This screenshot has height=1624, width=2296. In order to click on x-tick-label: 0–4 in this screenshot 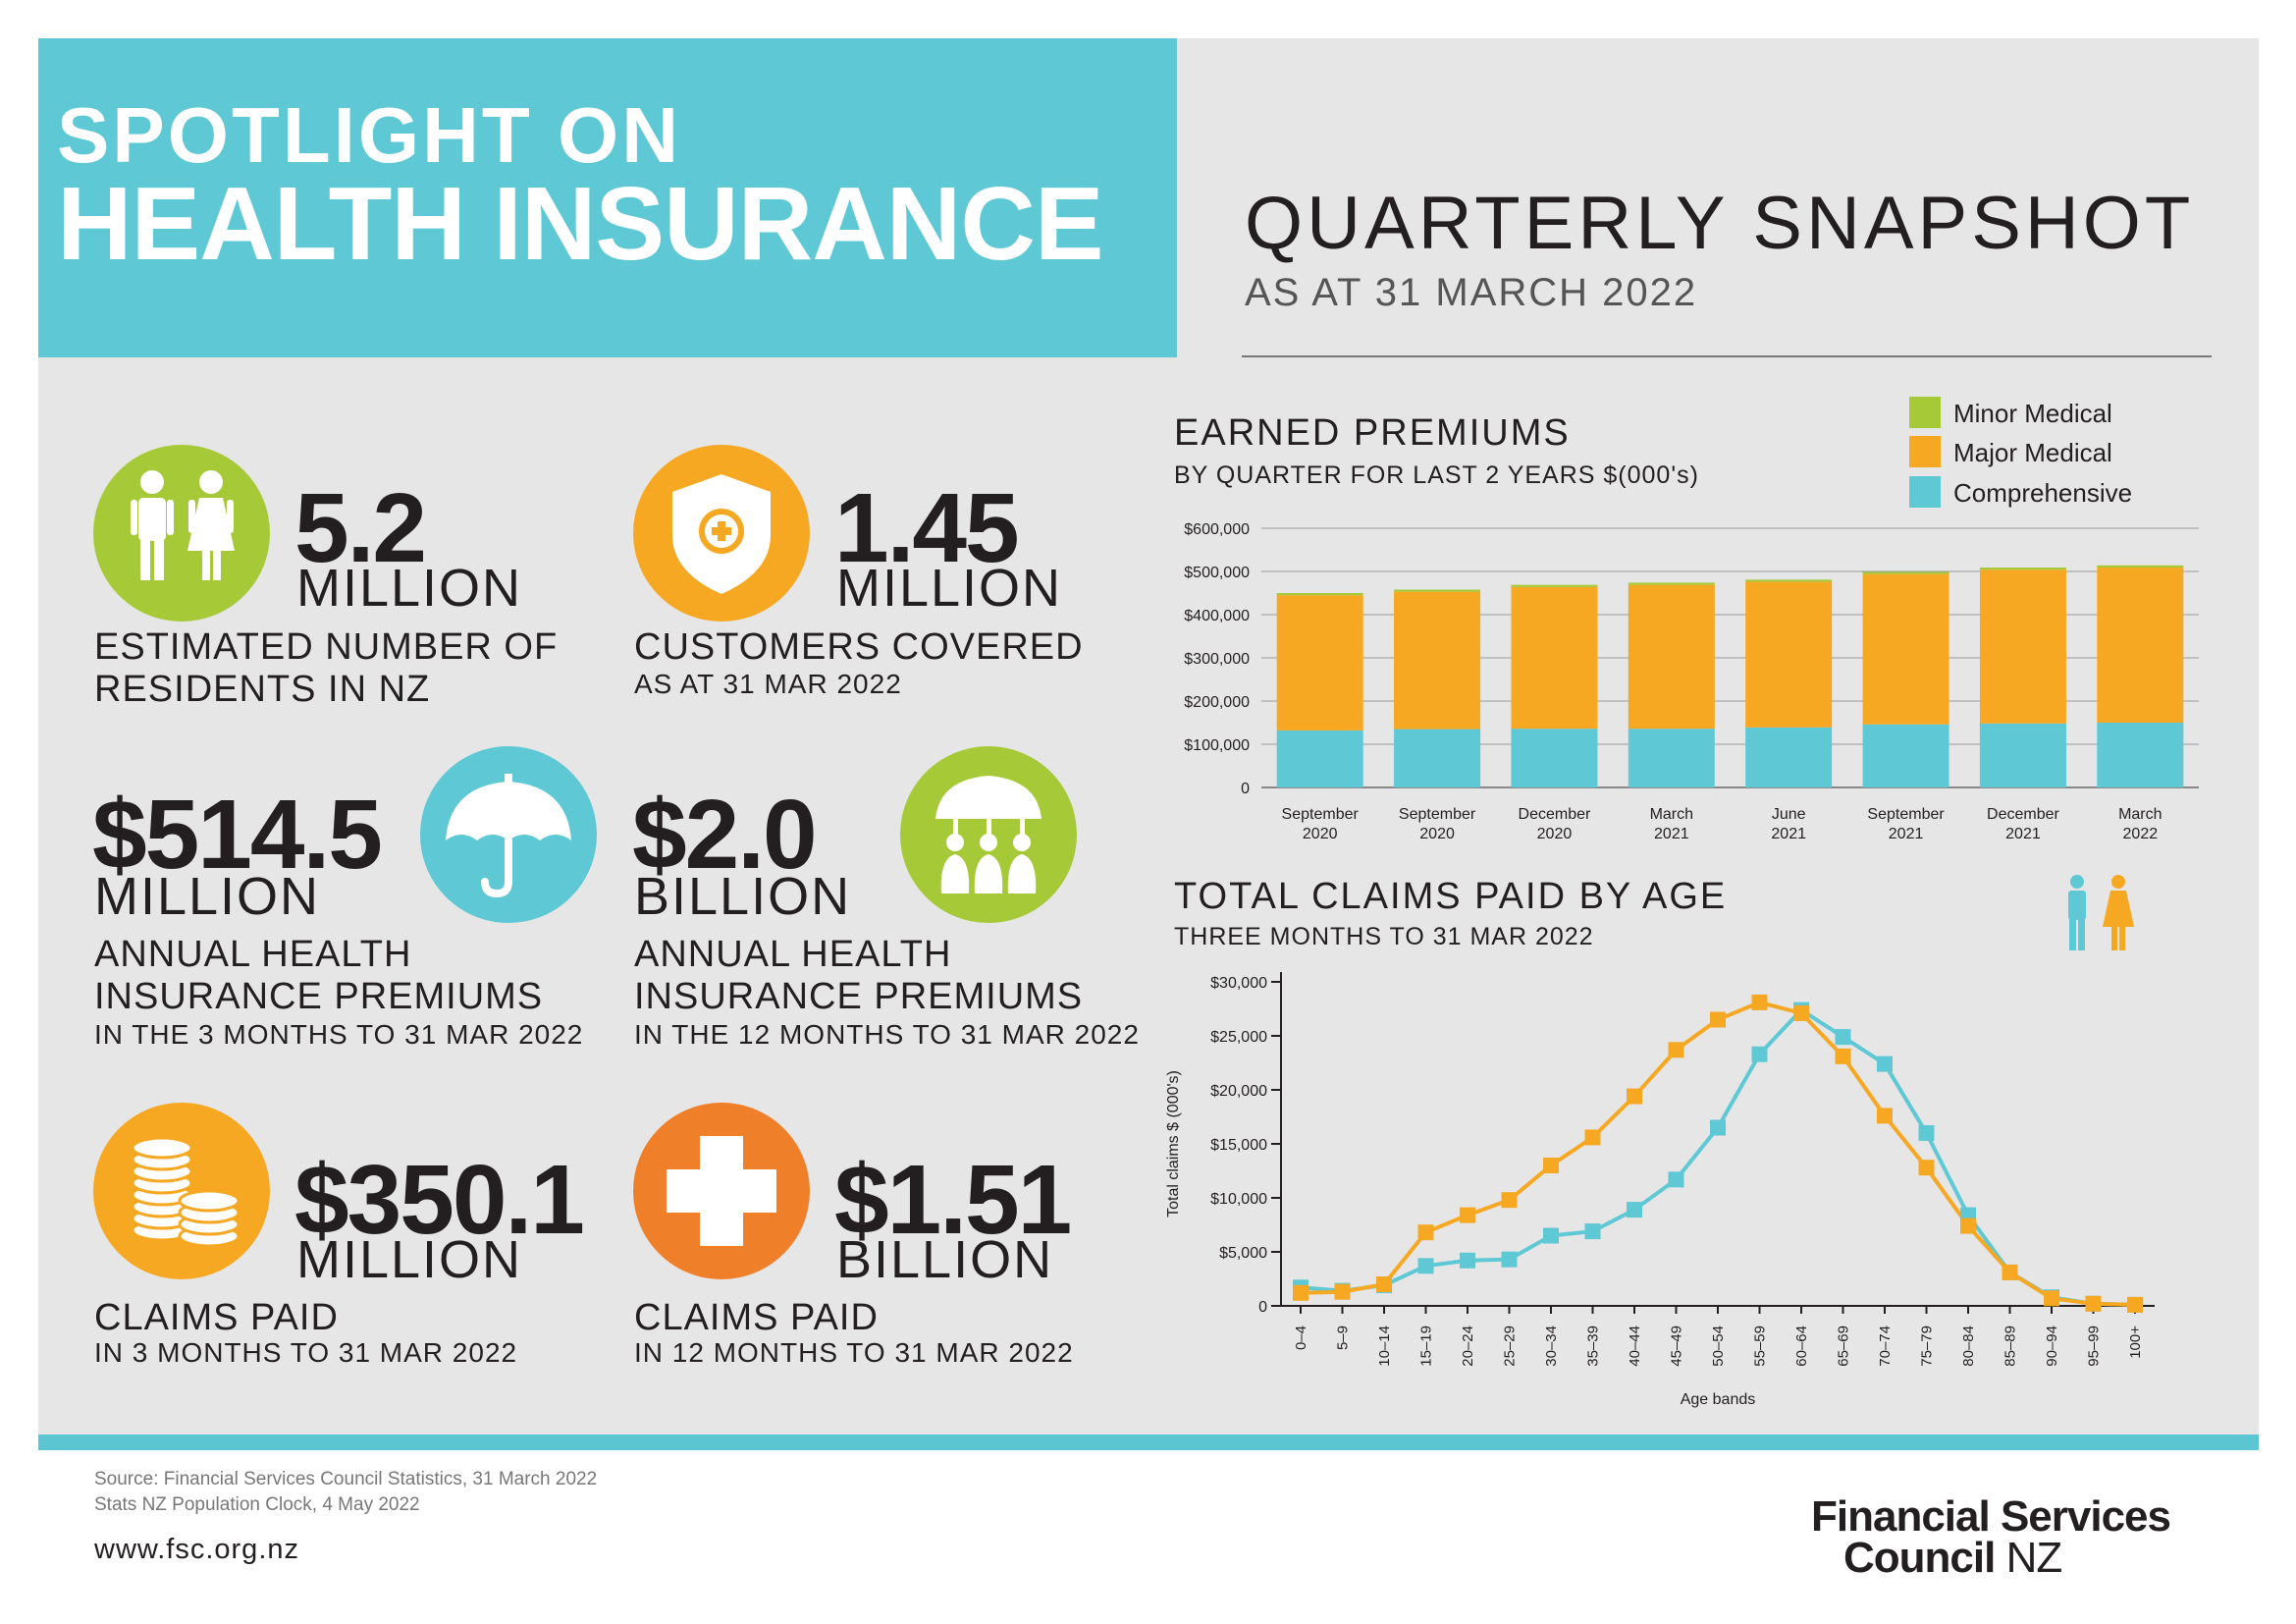, I will do `click(1301, 1338)`.